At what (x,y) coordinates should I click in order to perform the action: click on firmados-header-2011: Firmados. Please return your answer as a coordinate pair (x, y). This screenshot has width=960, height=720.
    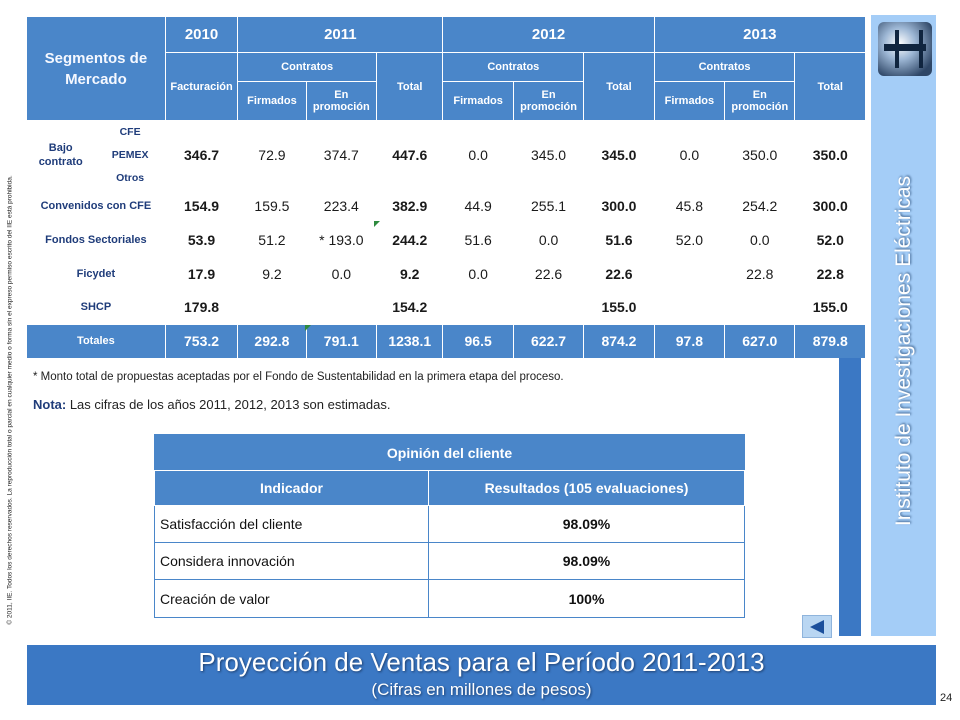
    Looking at the image, I should click on (272, 101).